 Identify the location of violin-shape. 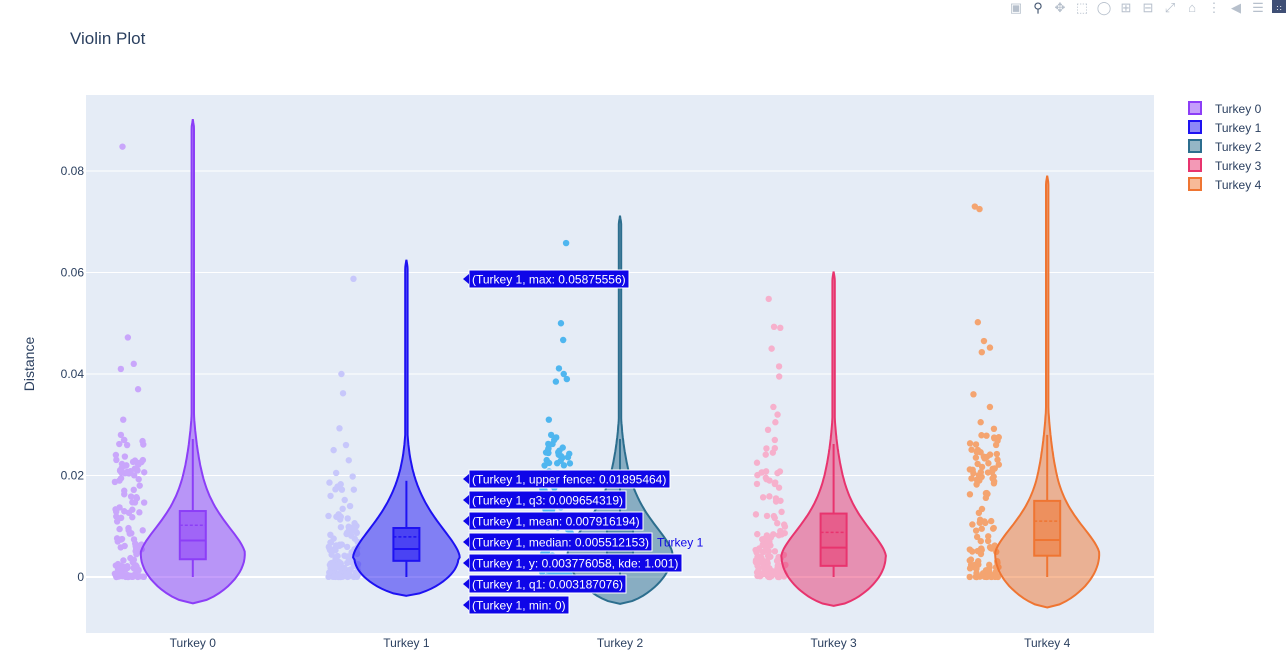
(833, 439).